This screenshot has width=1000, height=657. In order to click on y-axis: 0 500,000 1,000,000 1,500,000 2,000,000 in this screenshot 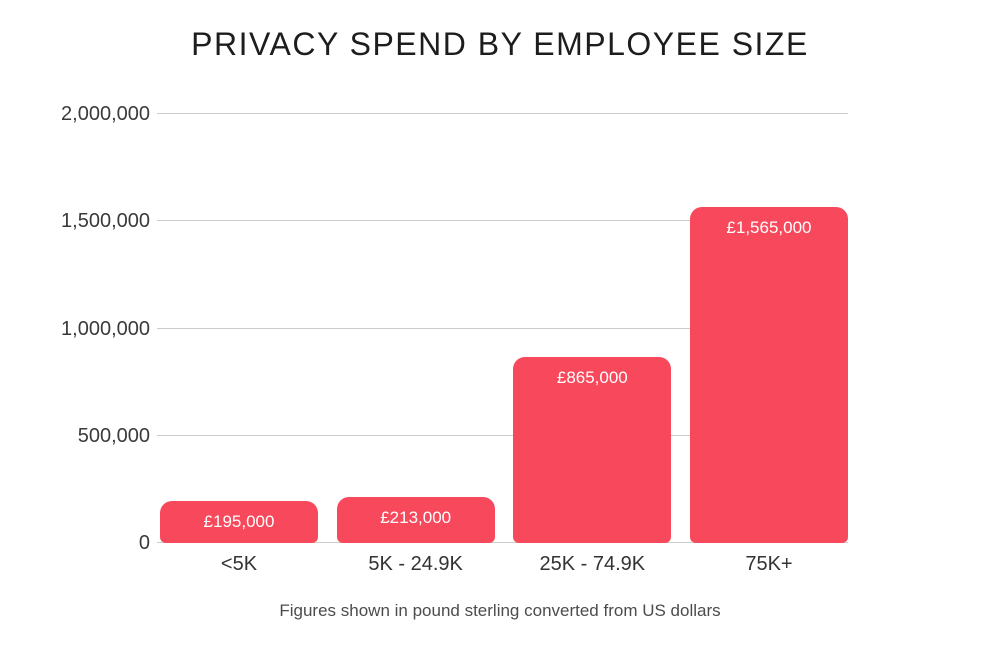, I will do `click(75, 328)`.